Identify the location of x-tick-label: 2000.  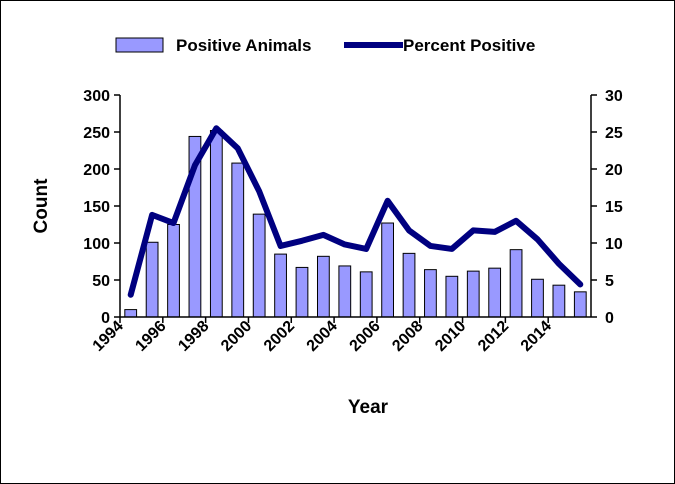
(236, 336).